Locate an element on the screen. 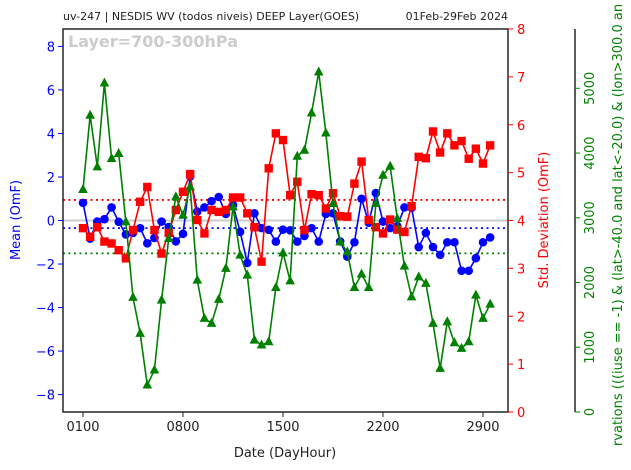 The height and width of the screenshot is (470, 631). right-y-tick-label: 2 is located at coordinates (521, 317).